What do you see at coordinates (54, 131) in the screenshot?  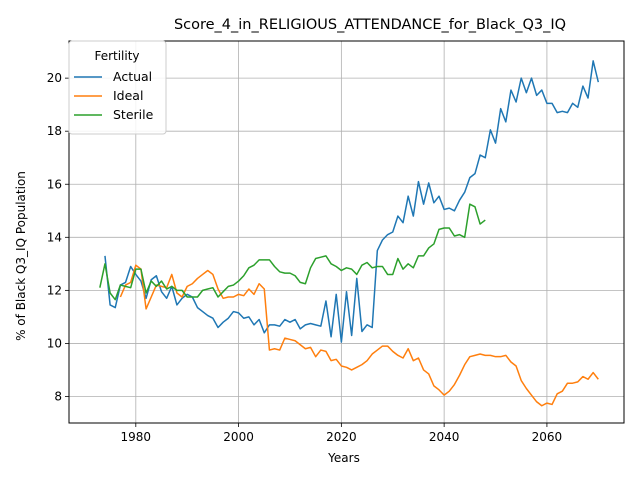 I see `y-tick-label: 18` at bounding box center [54, 131].